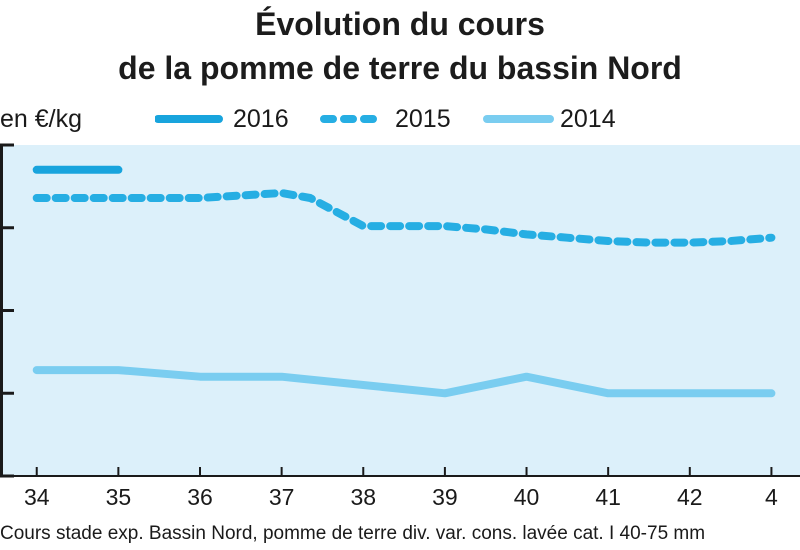 The width and height of the screenshot is (800, 550). I want to click on x-tick-label-35: 35, so click(119, 497).